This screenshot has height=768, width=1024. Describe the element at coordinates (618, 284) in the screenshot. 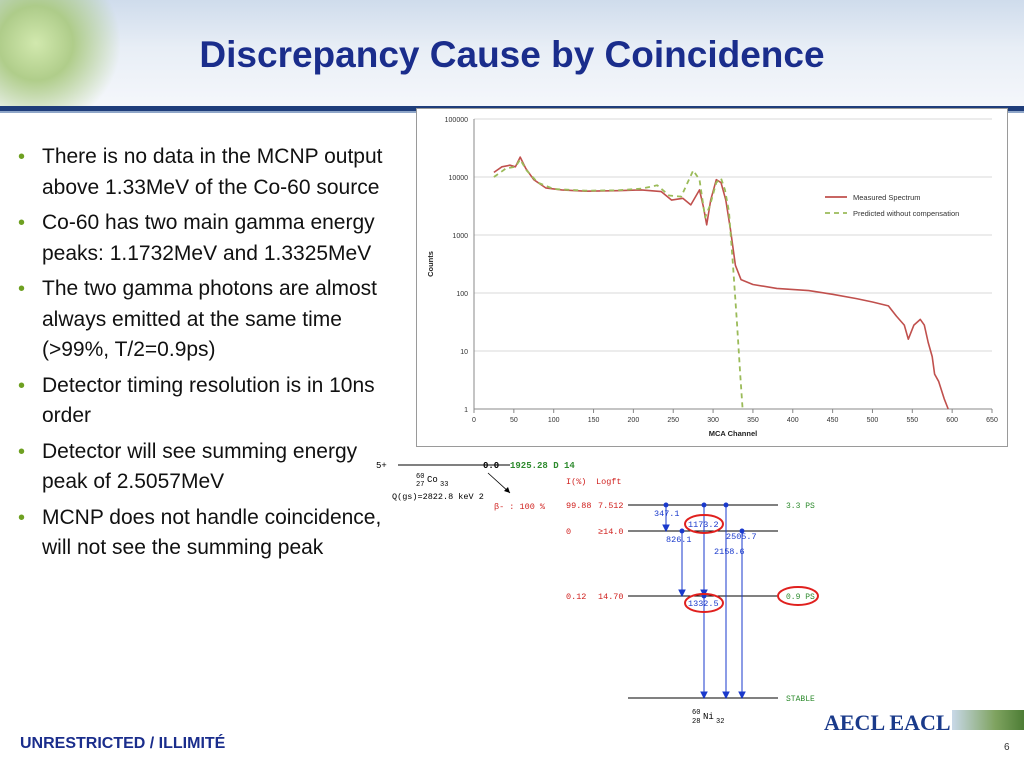

I see `series-line-predicted` at that location.